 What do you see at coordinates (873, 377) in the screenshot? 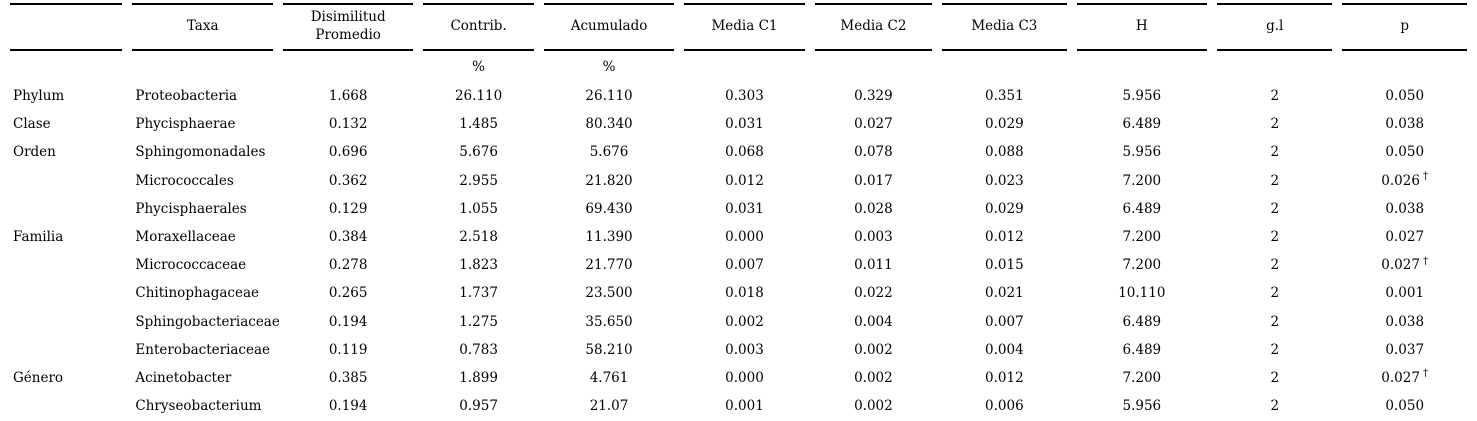
I see `media-c2-cell: 0.002` at bounding box center [873, 377].